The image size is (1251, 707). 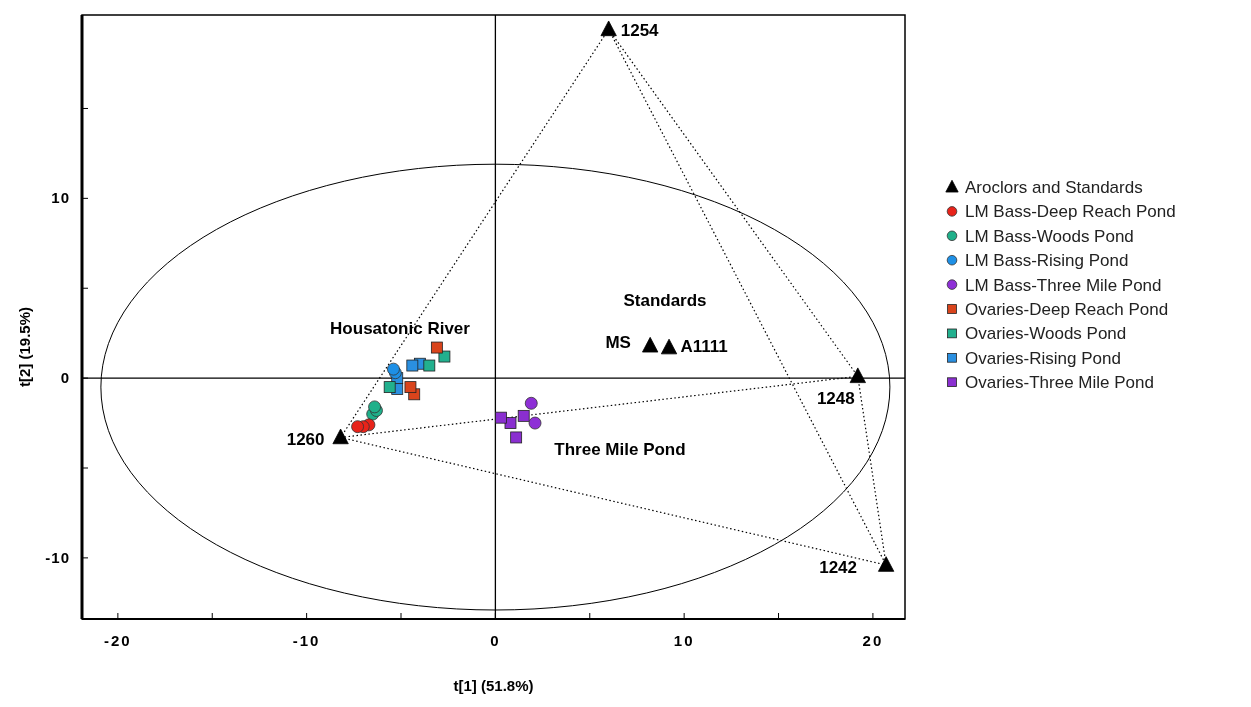 What do you see at coordinates (618, 342) in the screenshot?
I see `annotation: MS` at bounding box center [618, 342].